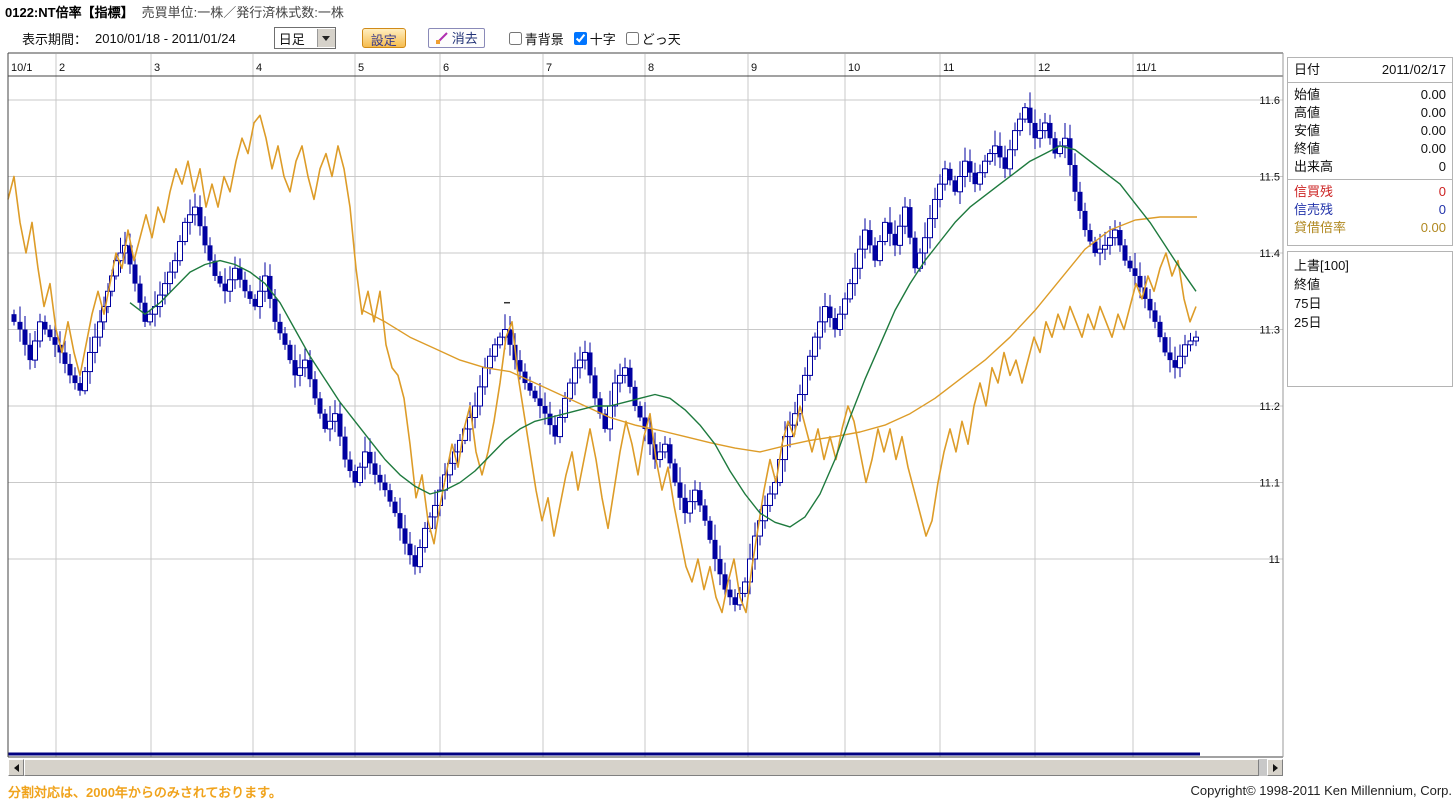  What do you see at coordinates (1307, 130) in the screenshot?
I see `low-label: 安値` at bounding box center [1307, 130].